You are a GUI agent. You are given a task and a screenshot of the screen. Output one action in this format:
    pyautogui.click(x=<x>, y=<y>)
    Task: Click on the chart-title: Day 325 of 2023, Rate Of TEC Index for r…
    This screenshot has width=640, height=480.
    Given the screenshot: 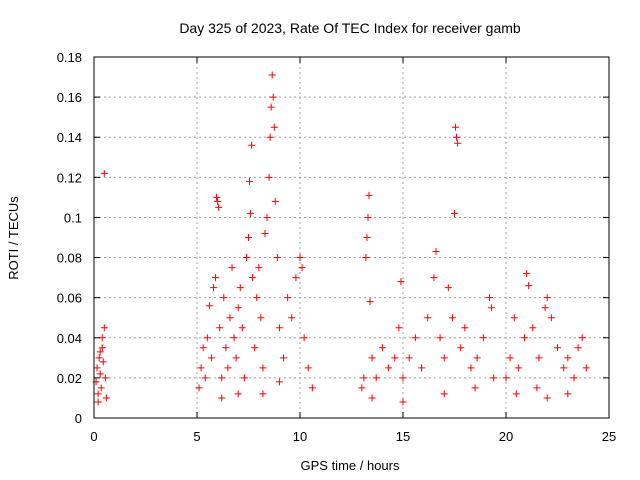 What is the action you would take?
    pyautogui.click(x=350, y=28)
    